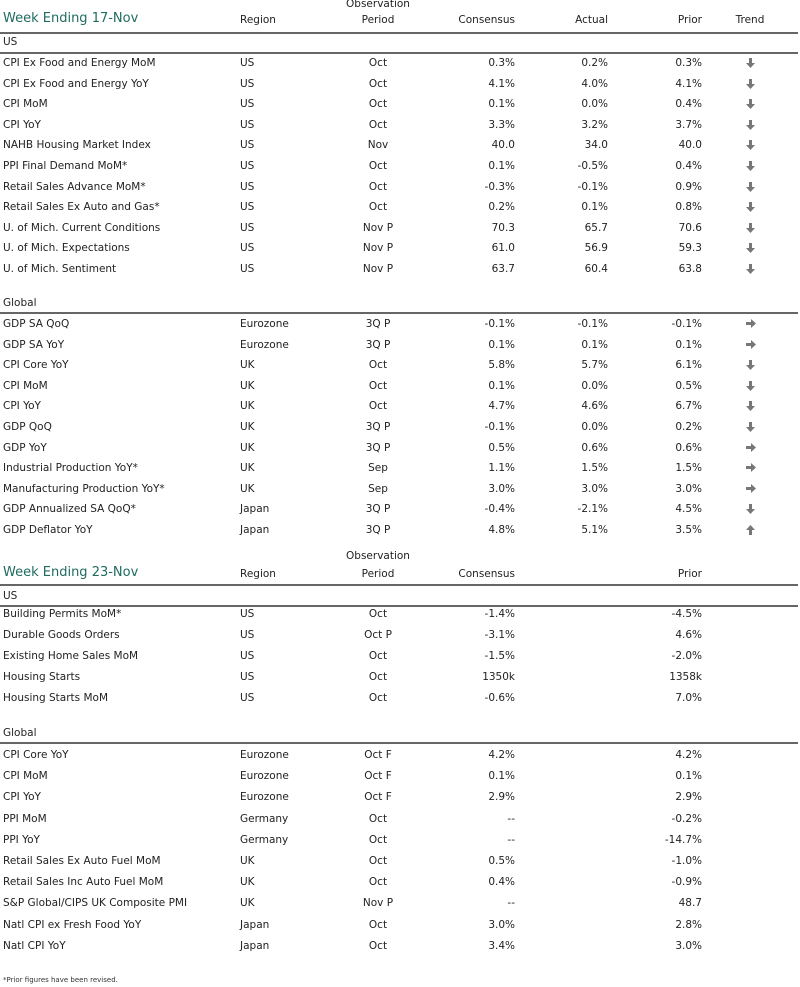 The width and height of the screenshot is (800, 987). Describe the element at coordinates (594, 530) in the screenshot. I see `row-actual: 5.1%` at that location.